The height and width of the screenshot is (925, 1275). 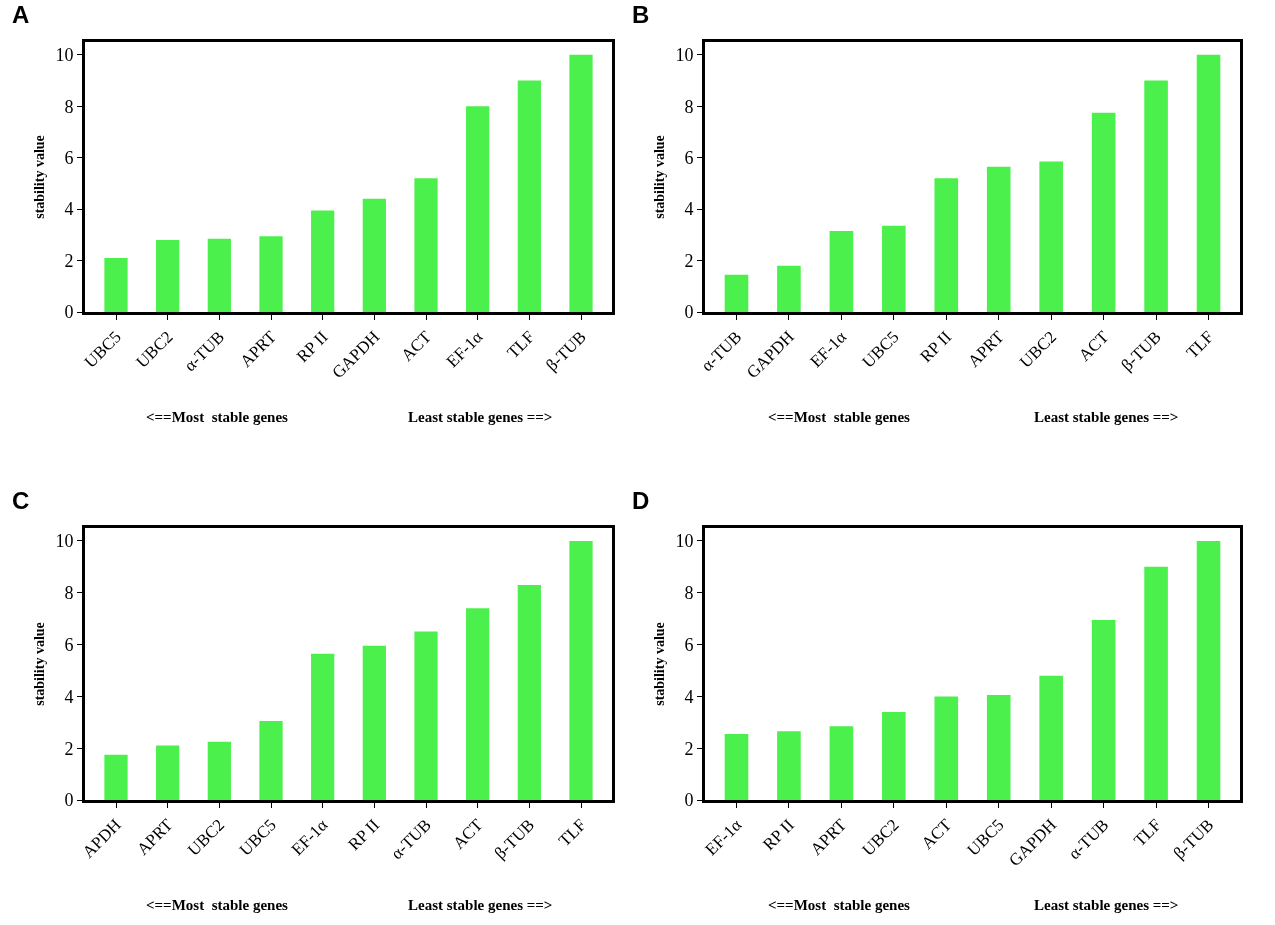 What do you see at coordinates (21, 500) in the screenshot?
I see `chart-title: C` at bounding box center [21, 500].